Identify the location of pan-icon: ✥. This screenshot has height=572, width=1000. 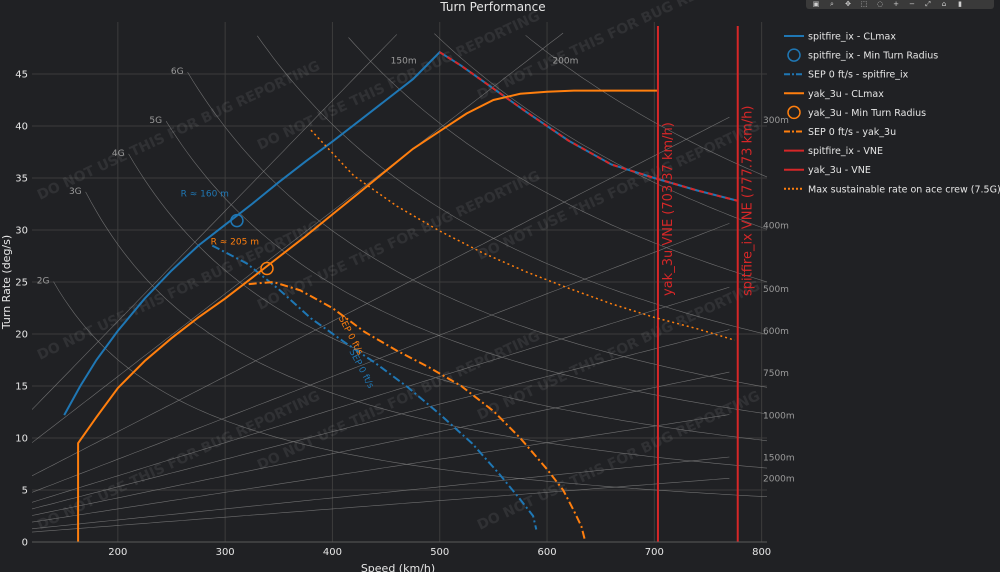
(848, 4).